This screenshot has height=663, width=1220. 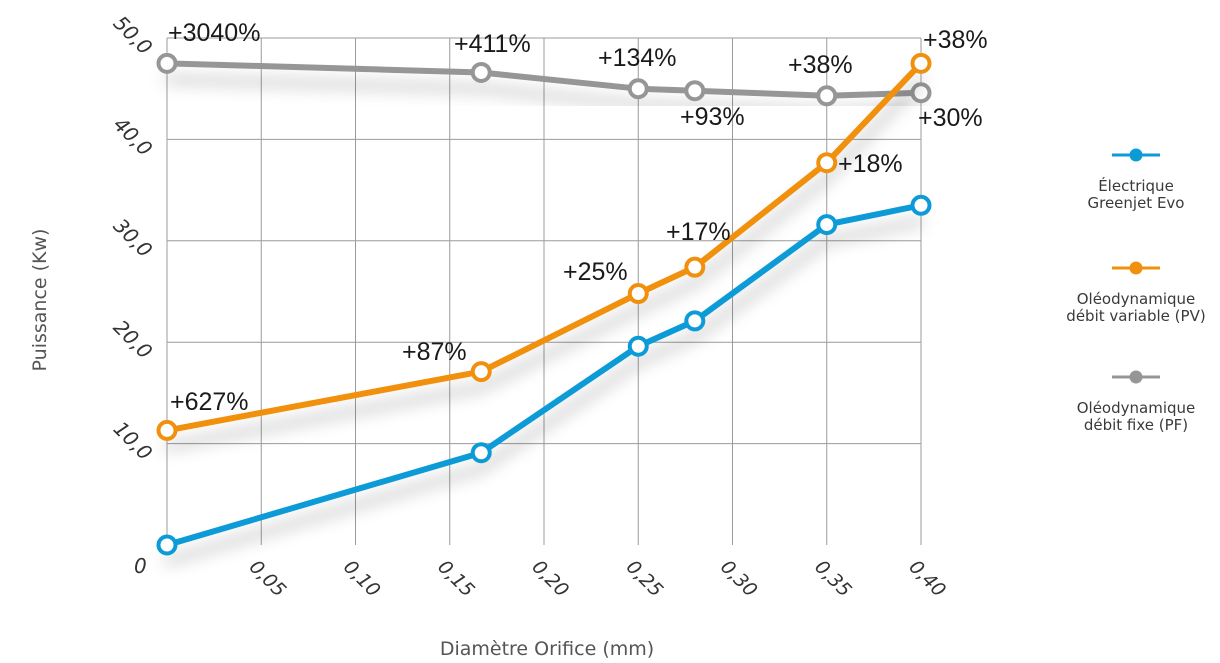 What do you see at coordinates (133, 339) in the screenshot?
I see `y-tick-label: 20,0` at bounding box center [133, 339].